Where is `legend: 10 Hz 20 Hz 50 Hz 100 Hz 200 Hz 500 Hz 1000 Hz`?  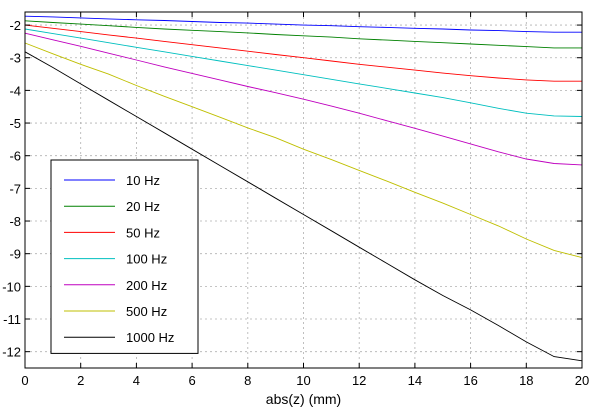
legend: 10 Hz 20 Hz 50 Hz 100 Hz 200 Hz 500 Hz 1000 Hz is located at coordinates (124, 256).